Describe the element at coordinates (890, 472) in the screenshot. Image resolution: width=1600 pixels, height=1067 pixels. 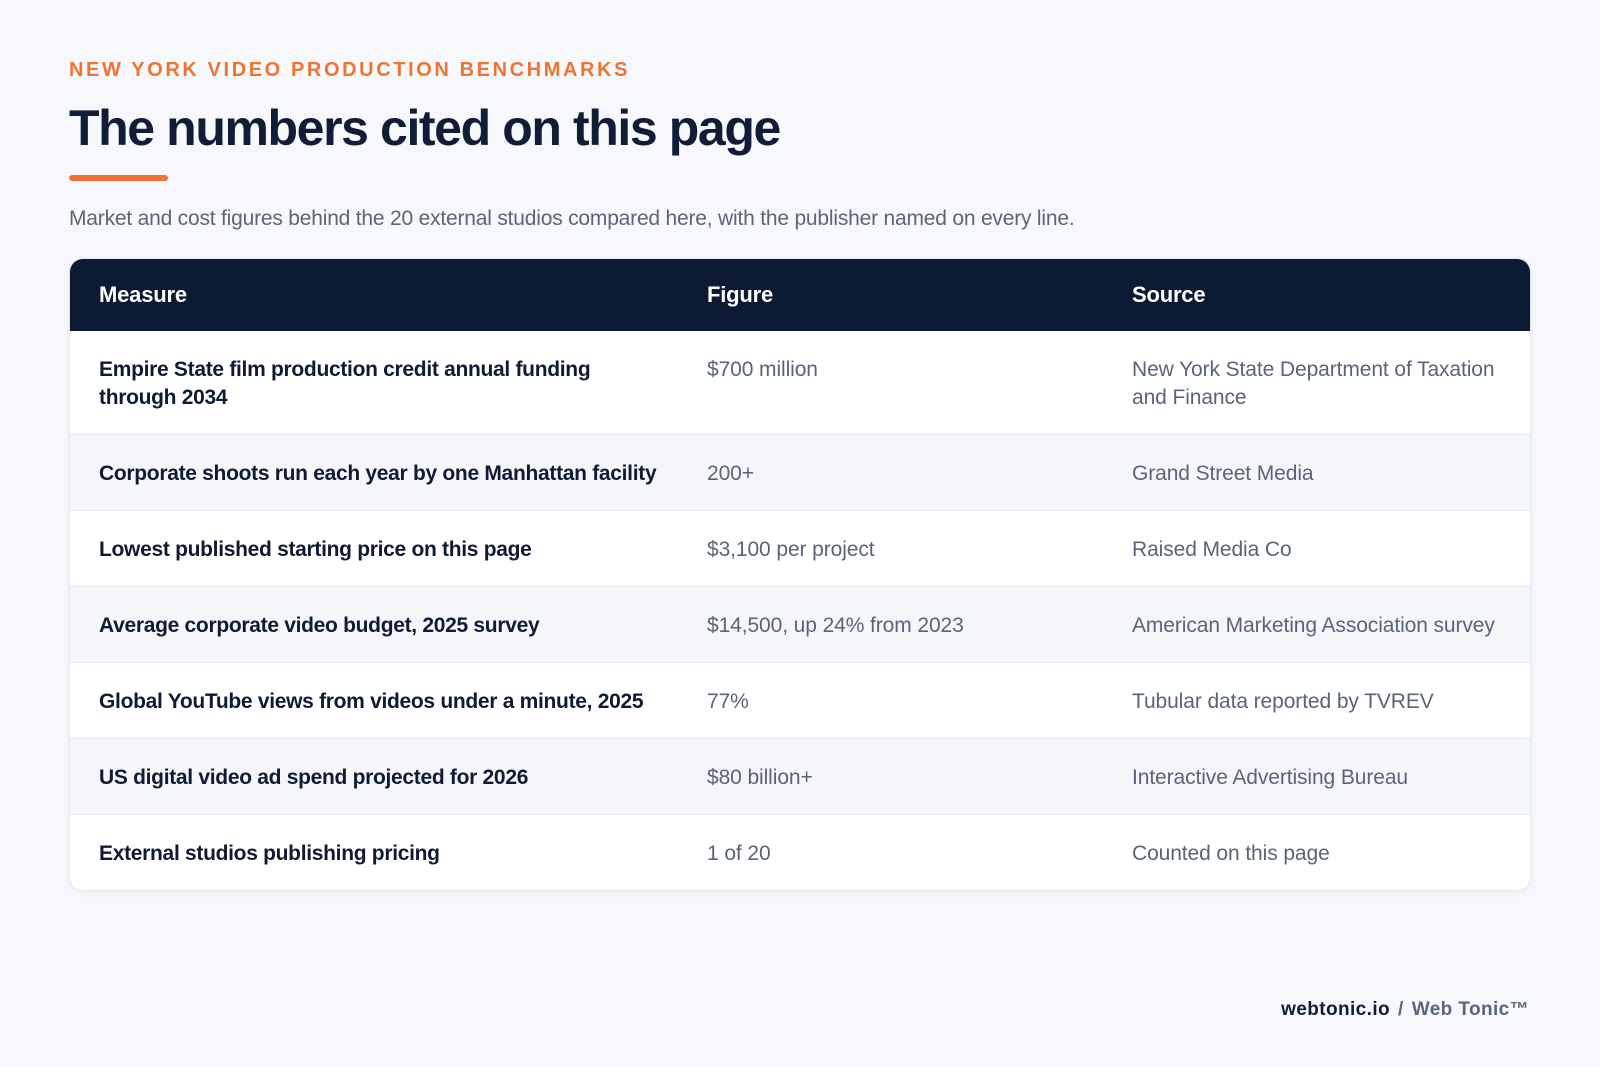
I see `figure-cell: 200+` at that location.